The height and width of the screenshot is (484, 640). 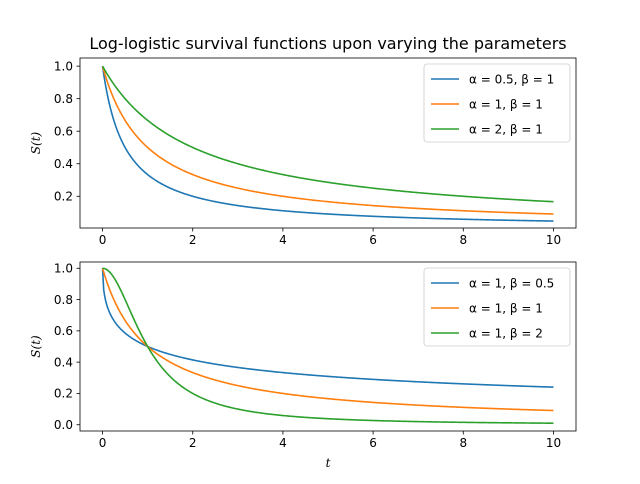 I want to click on legend-label-1: α = 0.5, β = 1, so click(x=511, y=80).